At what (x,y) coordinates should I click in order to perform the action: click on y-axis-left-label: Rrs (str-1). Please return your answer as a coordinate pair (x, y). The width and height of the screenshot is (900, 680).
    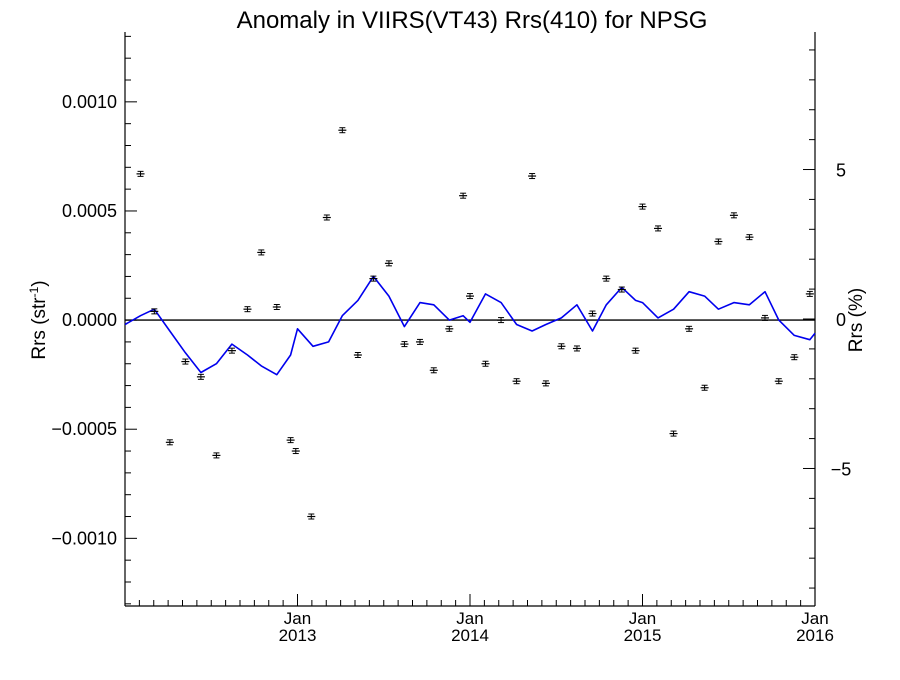
    Looking at the image, I should click on (38, 319).